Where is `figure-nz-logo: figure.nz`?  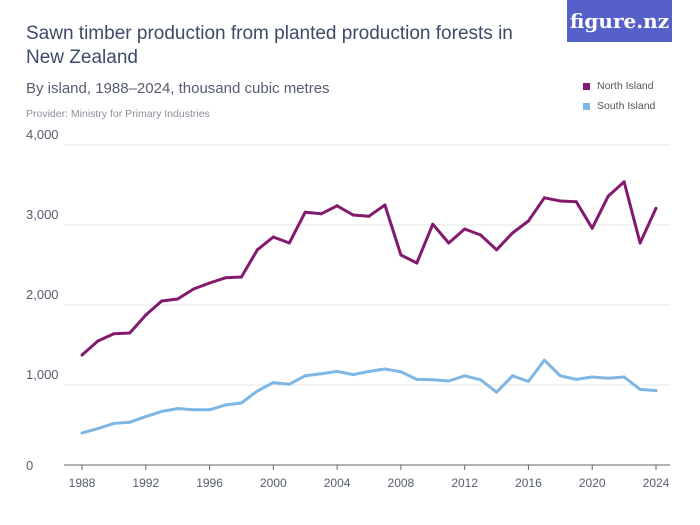 figure-nz-logo: figure.nz is located at coordinates (619, 21).